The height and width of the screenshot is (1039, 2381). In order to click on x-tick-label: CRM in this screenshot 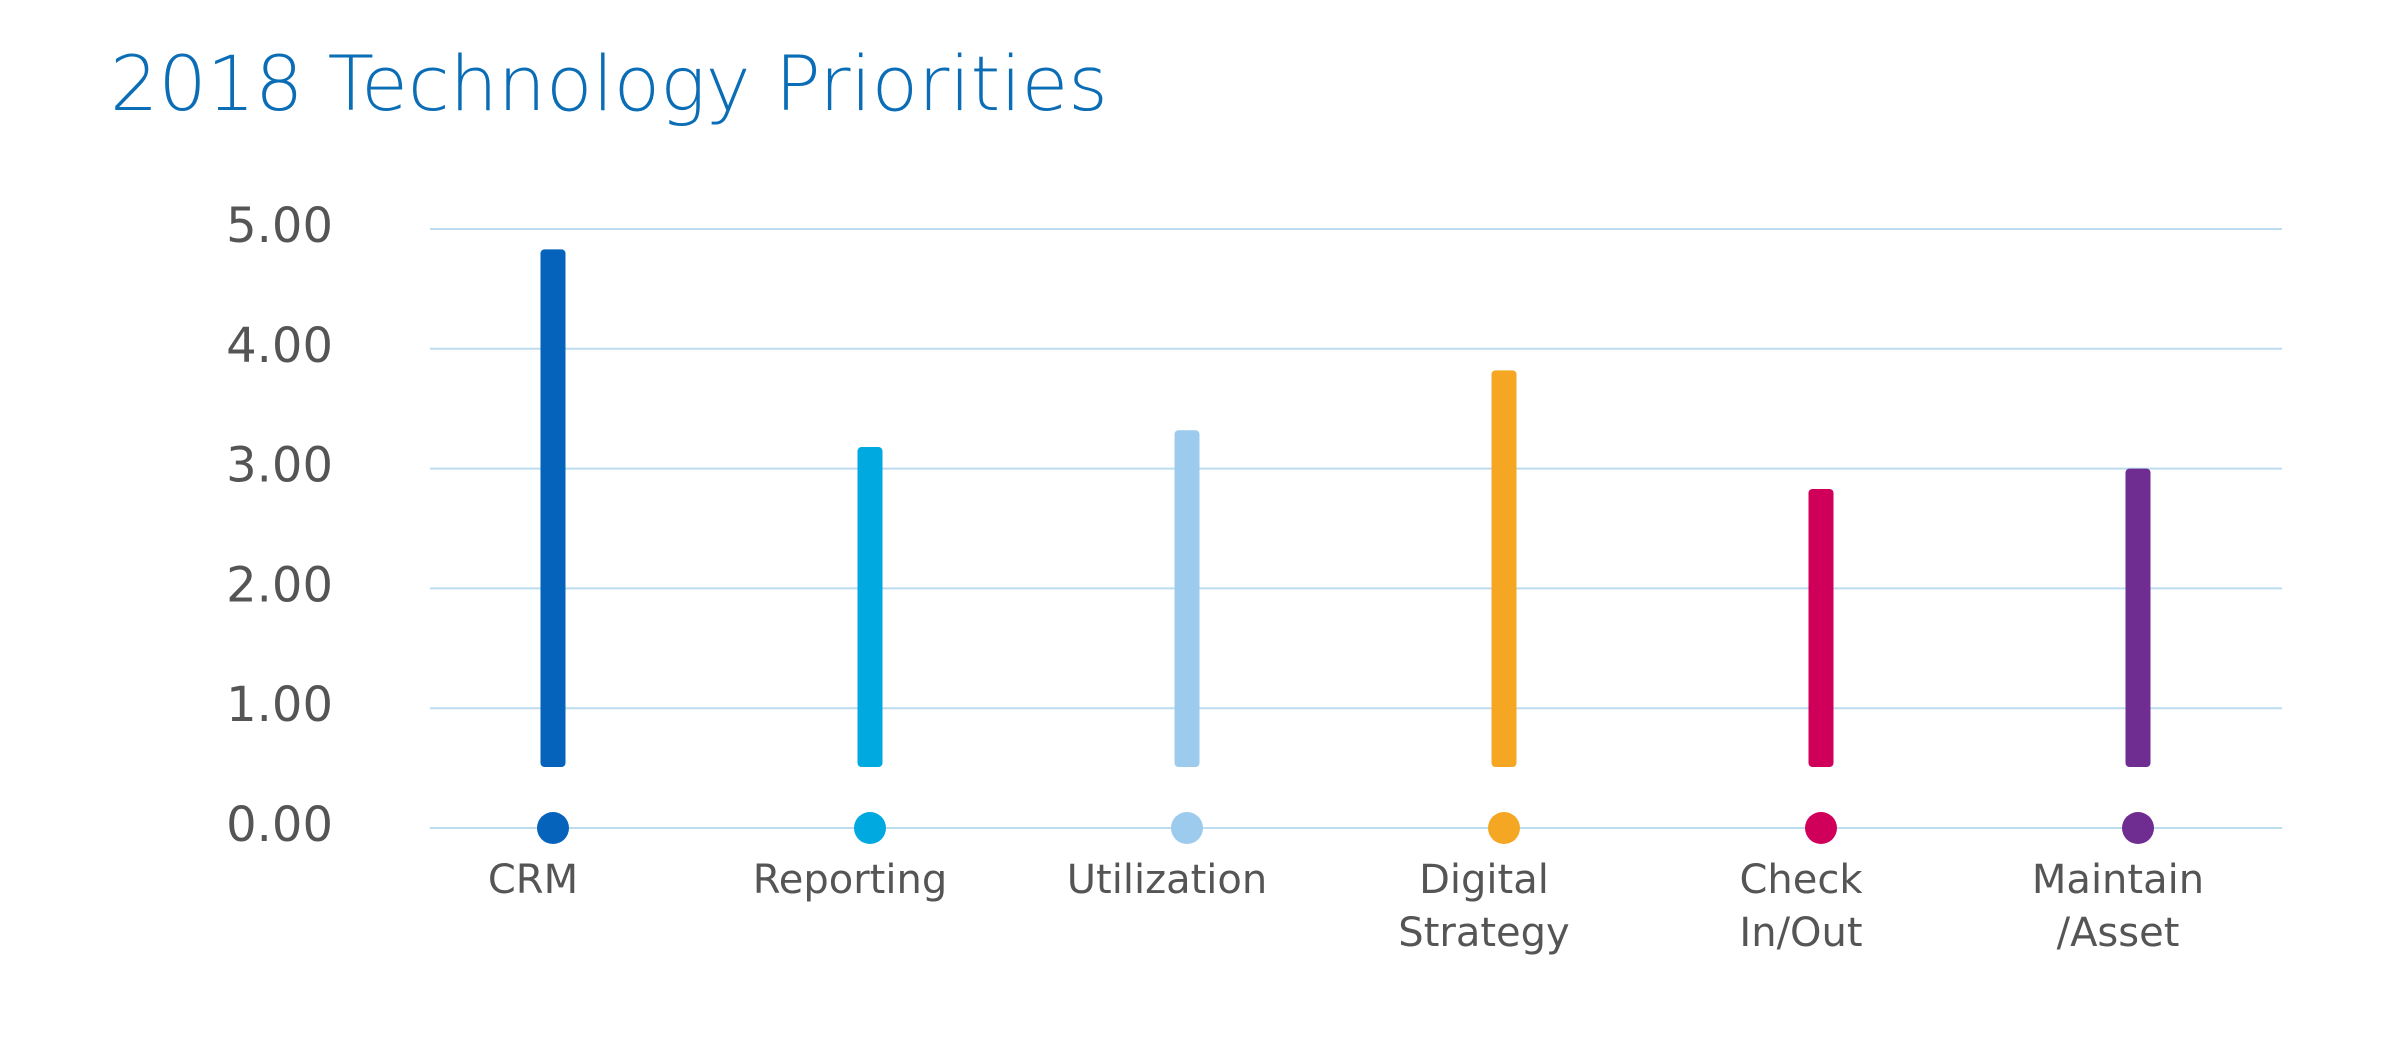, I will do `click(533, 880)`.